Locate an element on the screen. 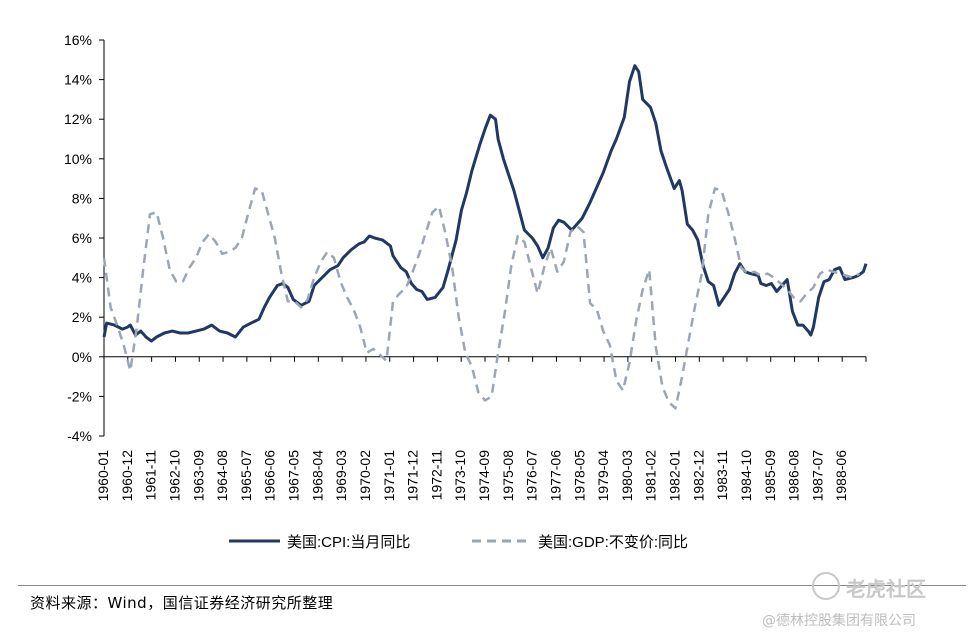 Image resolution: width=968 pixels, height=640 pixels. x-tick-label: 1973-10 is located at coordinates (460, 476).